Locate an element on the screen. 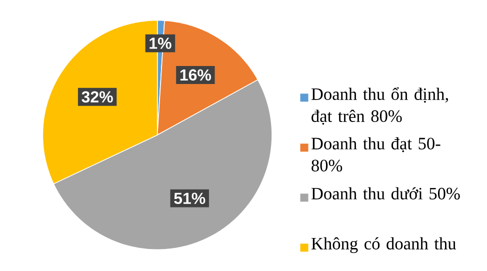  legend-label: Doanh thu dưới 50% is located at coordinates (385, 193).